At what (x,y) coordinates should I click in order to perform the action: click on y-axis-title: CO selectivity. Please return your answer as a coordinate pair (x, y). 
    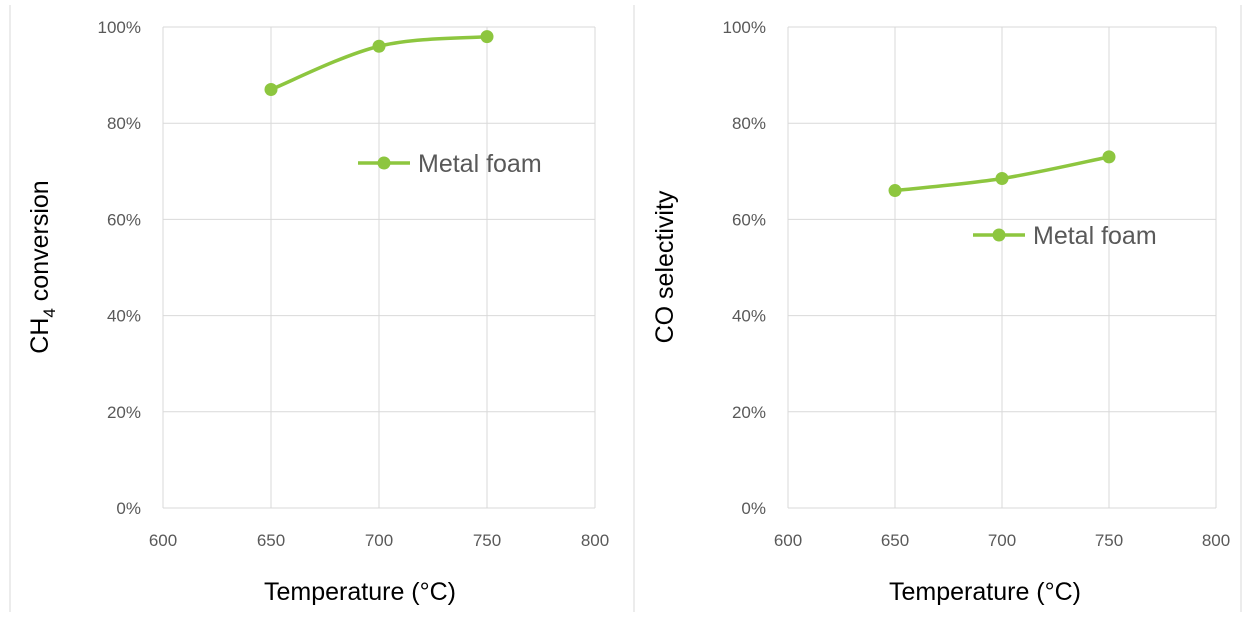
    Looking at the image, I should click on (665, 266).